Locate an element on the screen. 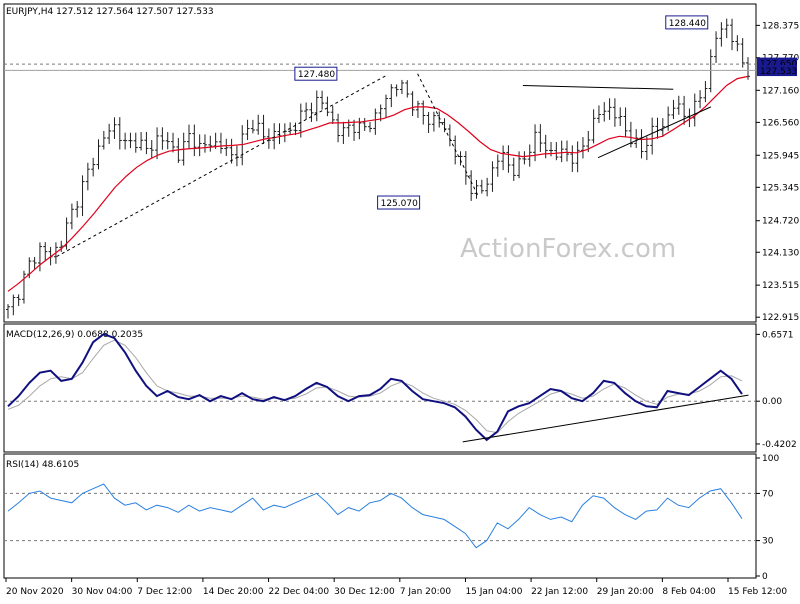  rsi-tick-label: 0 is located at coordinates (765, 577).